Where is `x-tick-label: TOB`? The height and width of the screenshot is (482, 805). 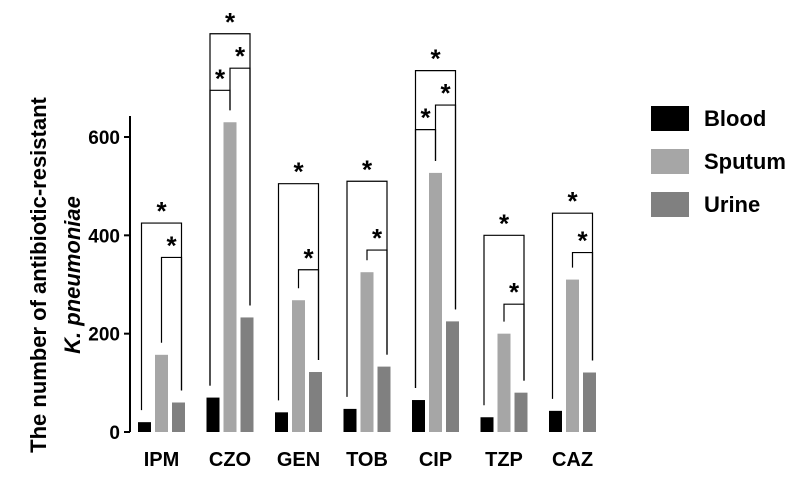
x-tick-label: TOB is located at coordinates (367, 460).